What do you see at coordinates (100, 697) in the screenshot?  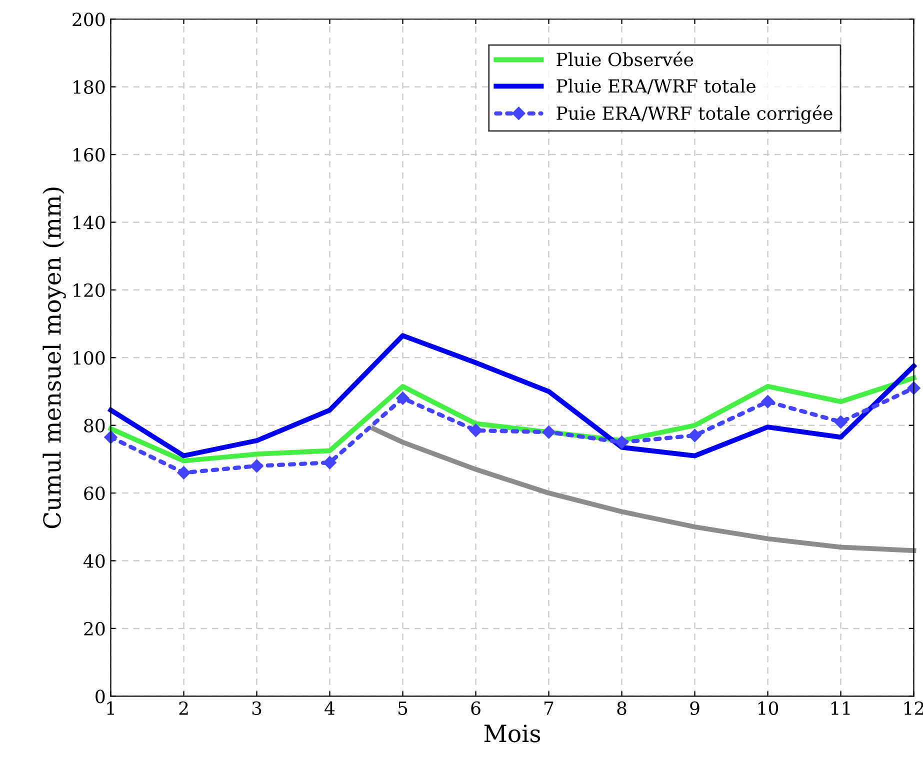 I see `y-tick-label: 0` at bounding box center [100, 697].